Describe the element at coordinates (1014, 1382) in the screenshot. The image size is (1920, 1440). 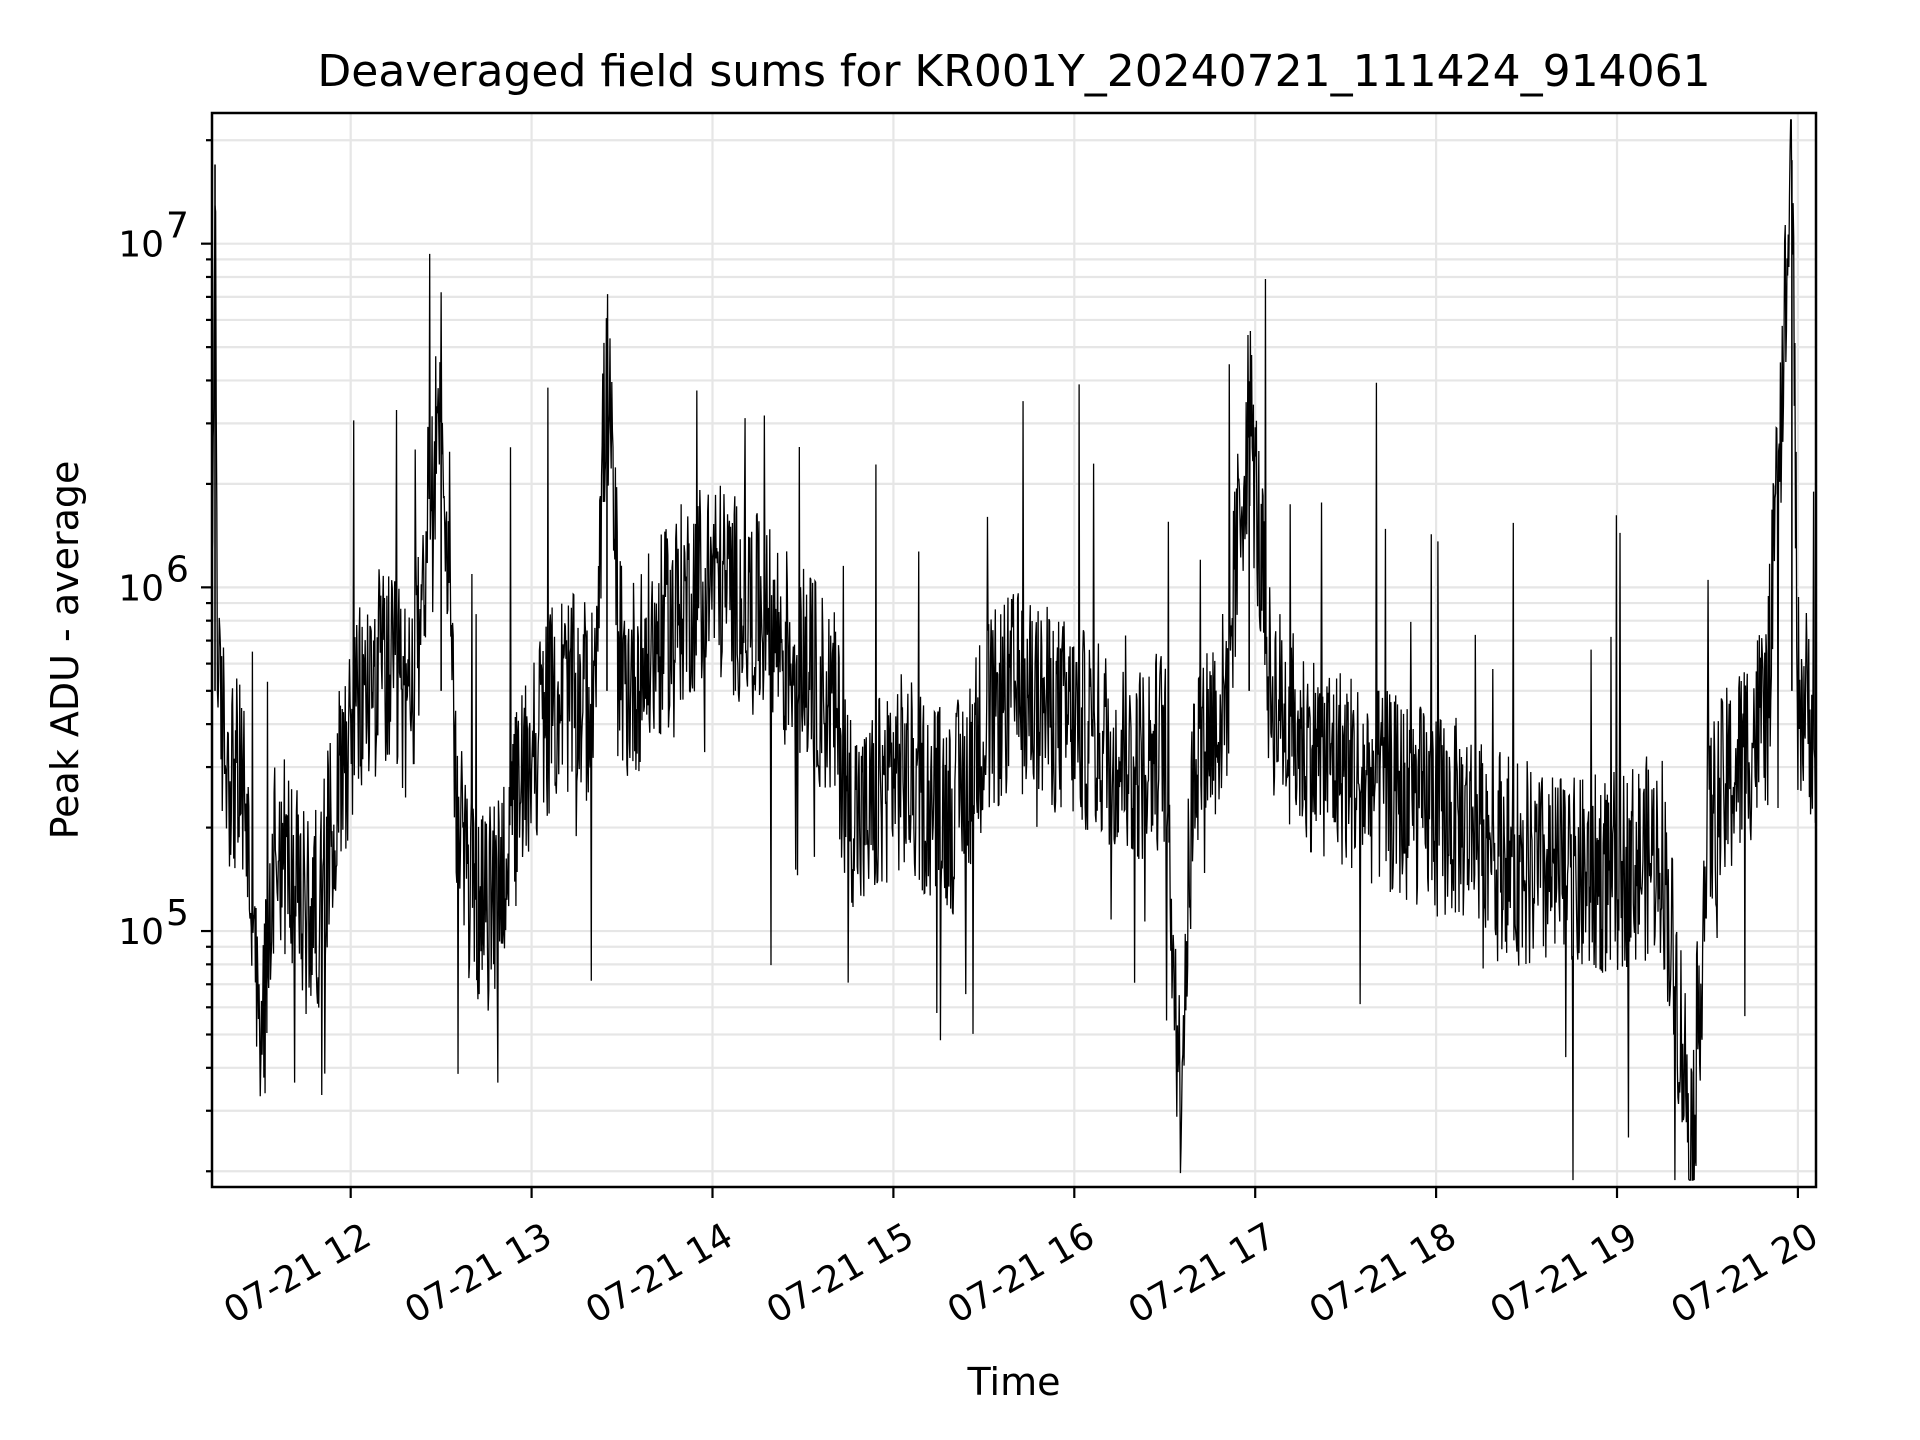
I see `x-axis-label: Time` at that location.